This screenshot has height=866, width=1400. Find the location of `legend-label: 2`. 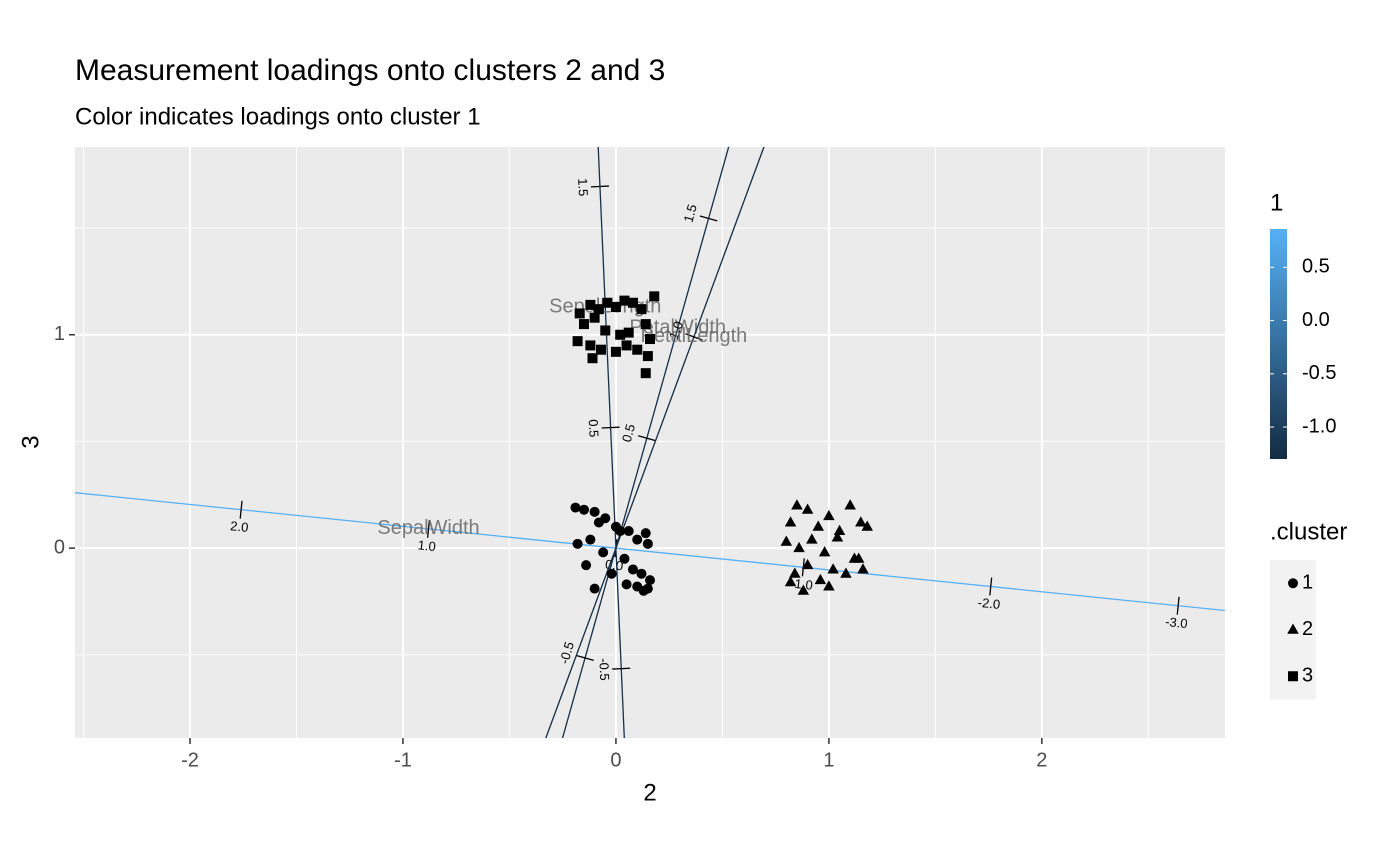

legend-label: 2 is located at coordinates (1307, 629).